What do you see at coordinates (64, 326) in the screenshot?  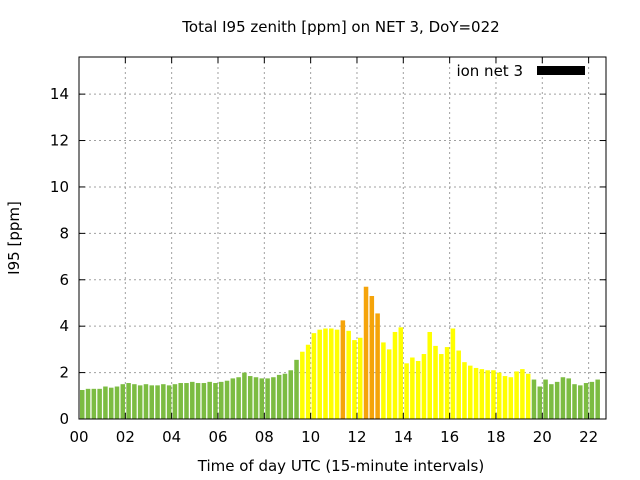 I see `y-tick-label: 4` at bounding box center [64, 326].